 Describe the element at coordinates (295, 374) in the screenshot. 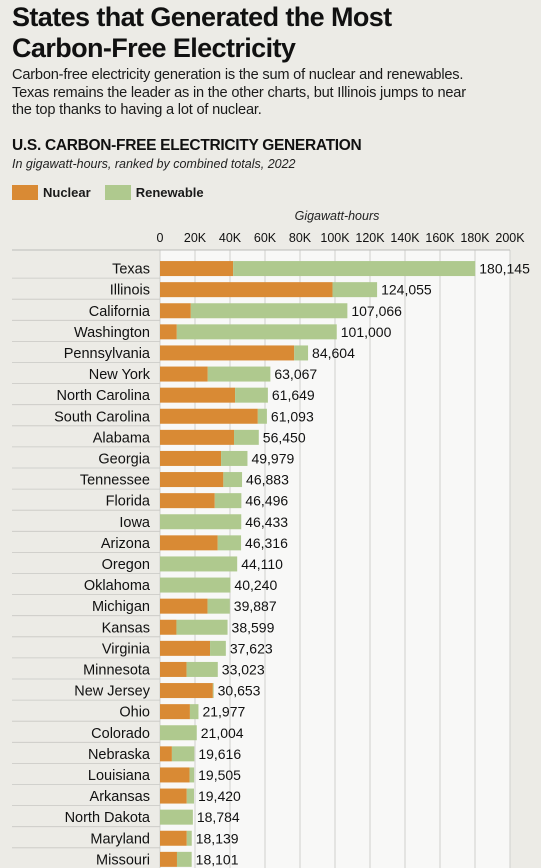

I see `total-label-5: 63,067` at that location.